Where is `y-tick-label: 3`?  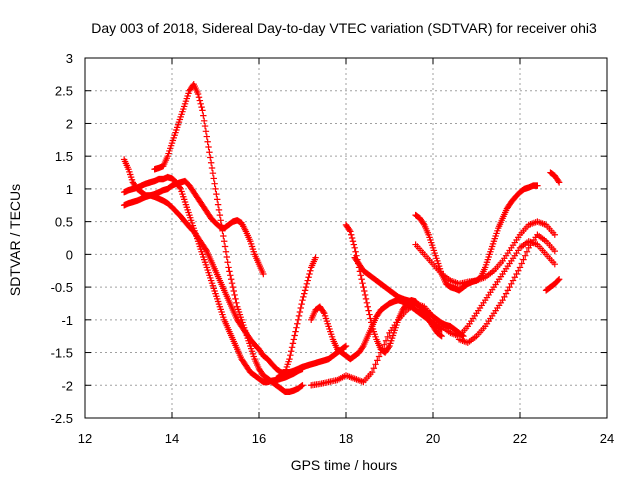
y-tick-label: 3 is located at coordinates (69, 58).